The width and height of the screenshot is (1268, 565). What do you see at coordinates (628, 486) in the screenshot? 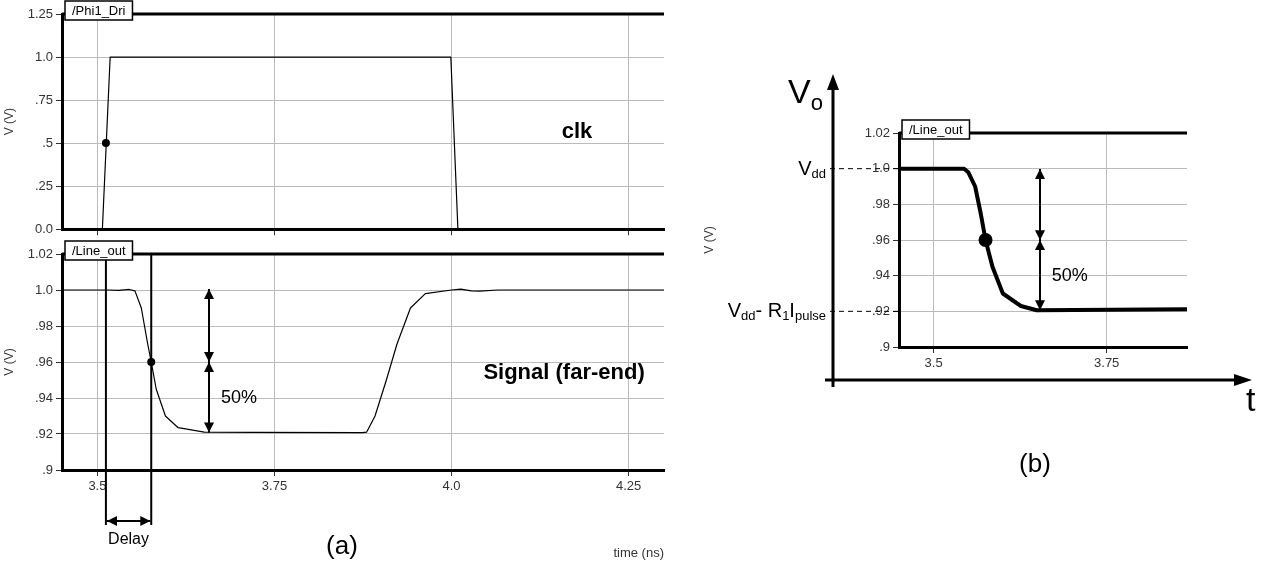
I see `x-tick-label: 4.25` at bounding box center [628, 486].